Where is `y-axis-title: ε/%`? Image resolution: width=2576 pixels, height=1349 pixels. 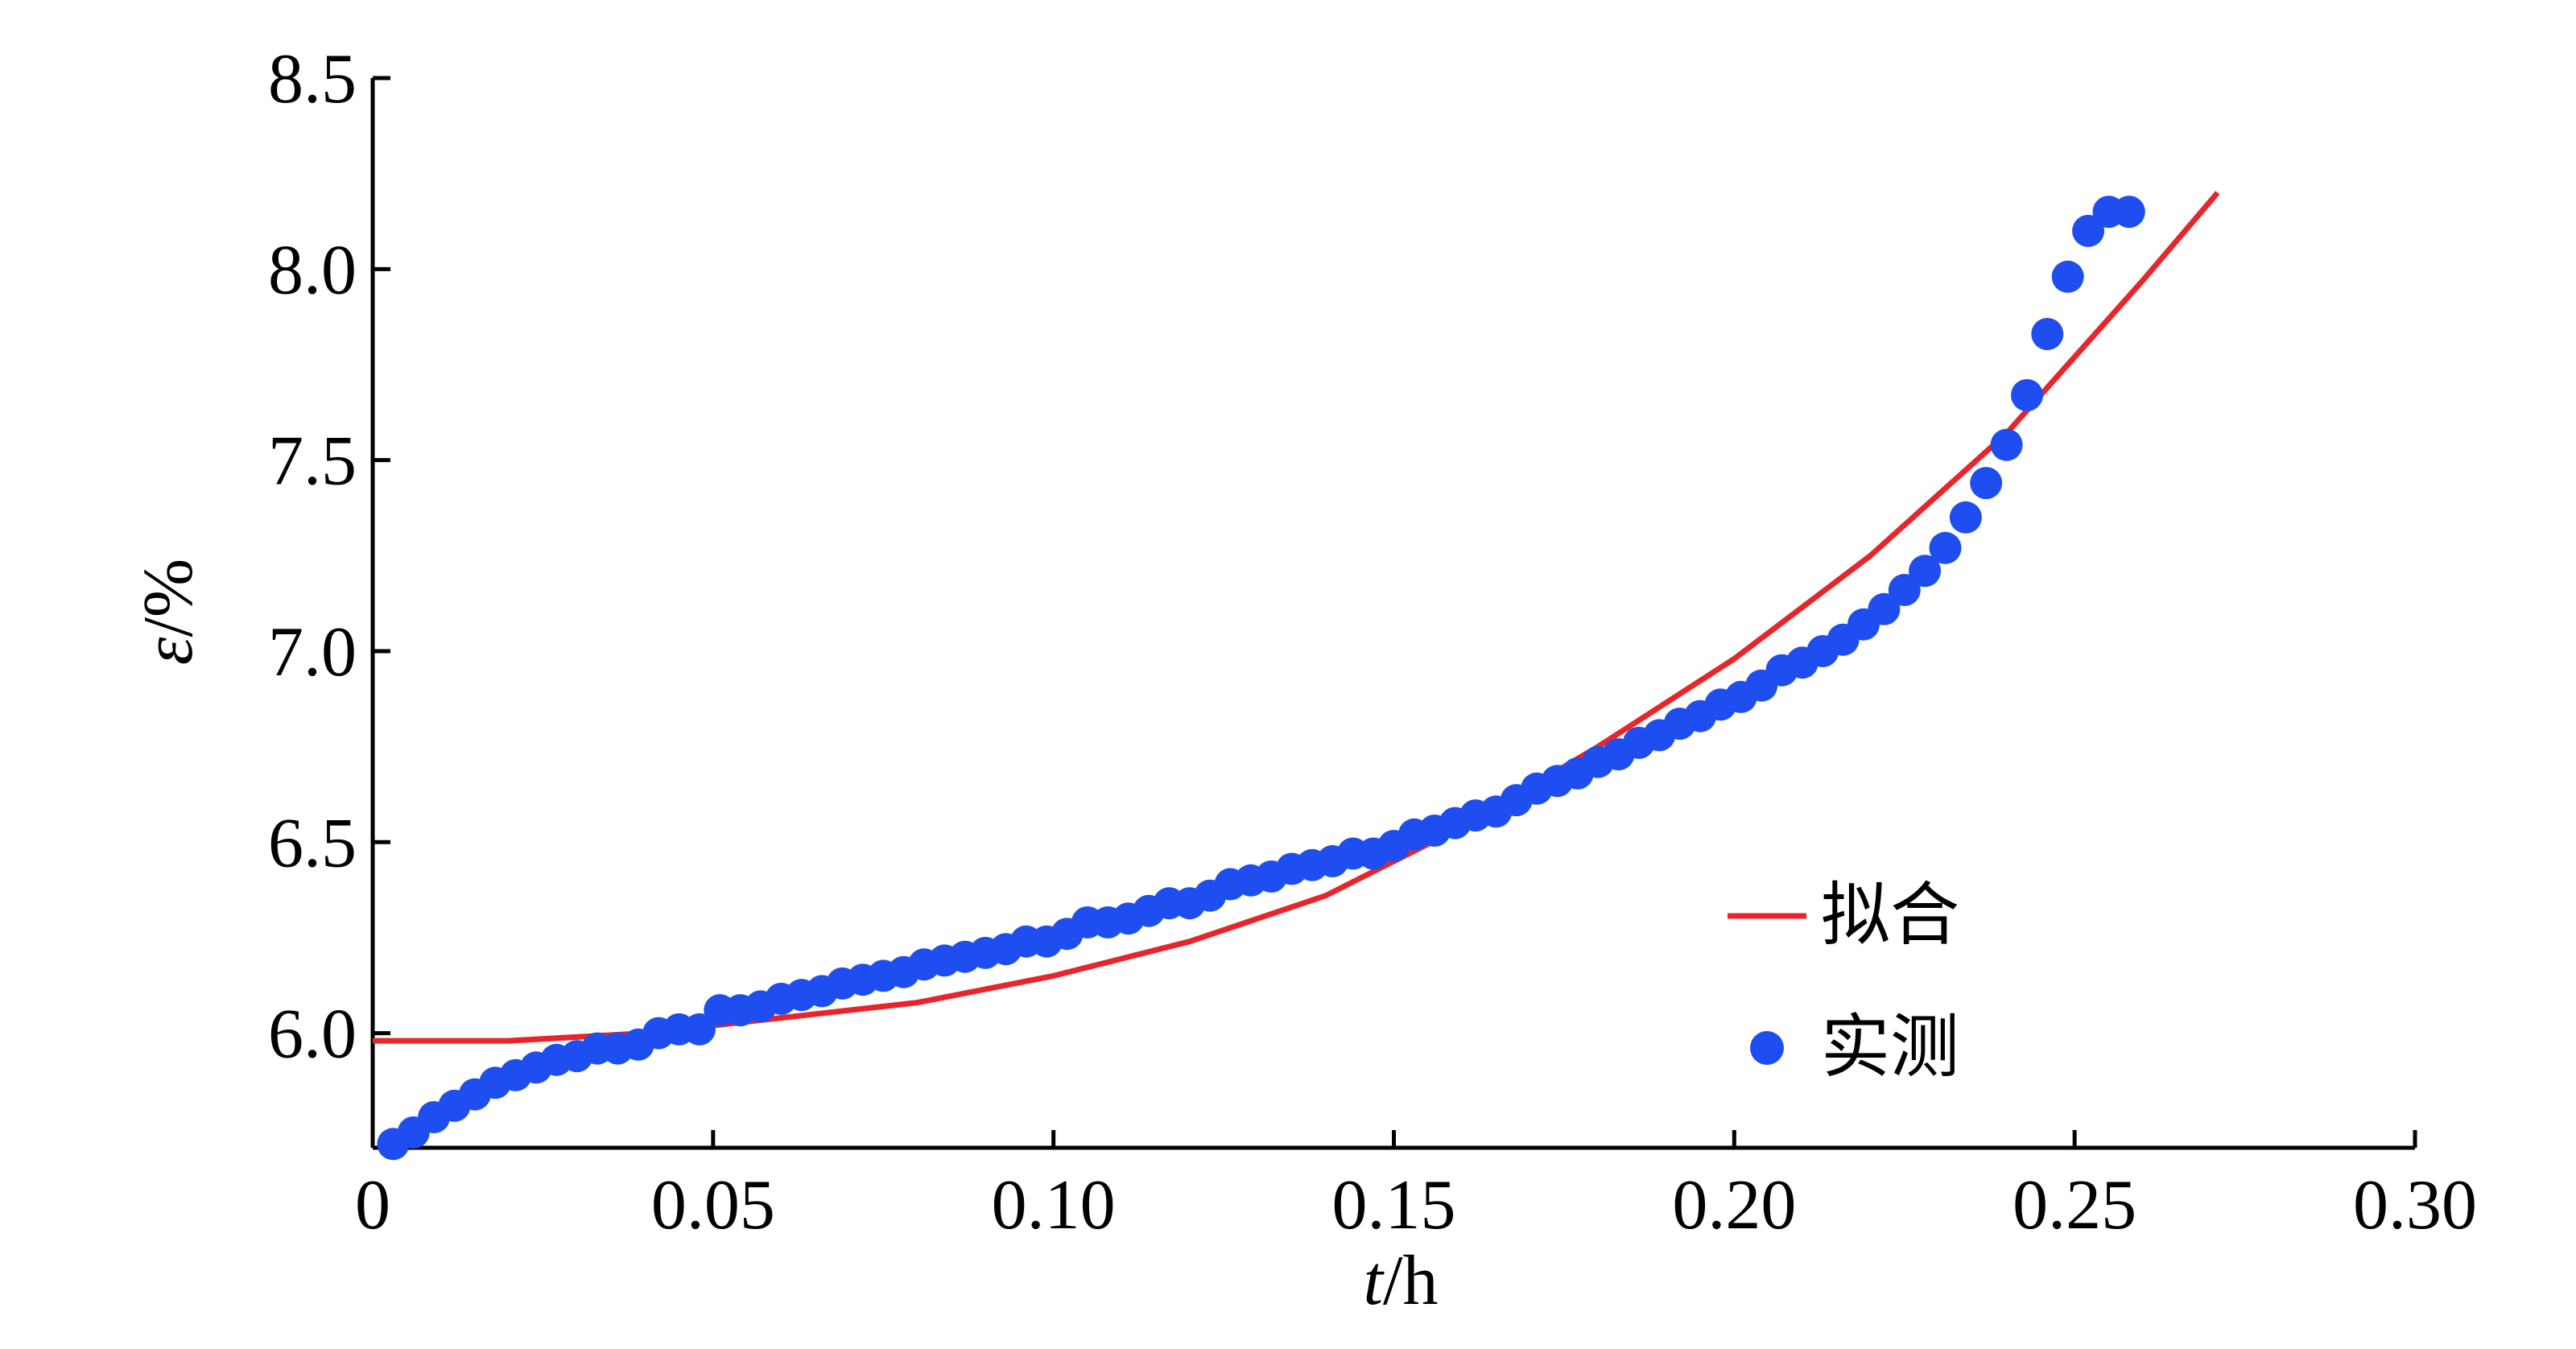
y-axis-title: ε/% is located at coordinates (169, 612).